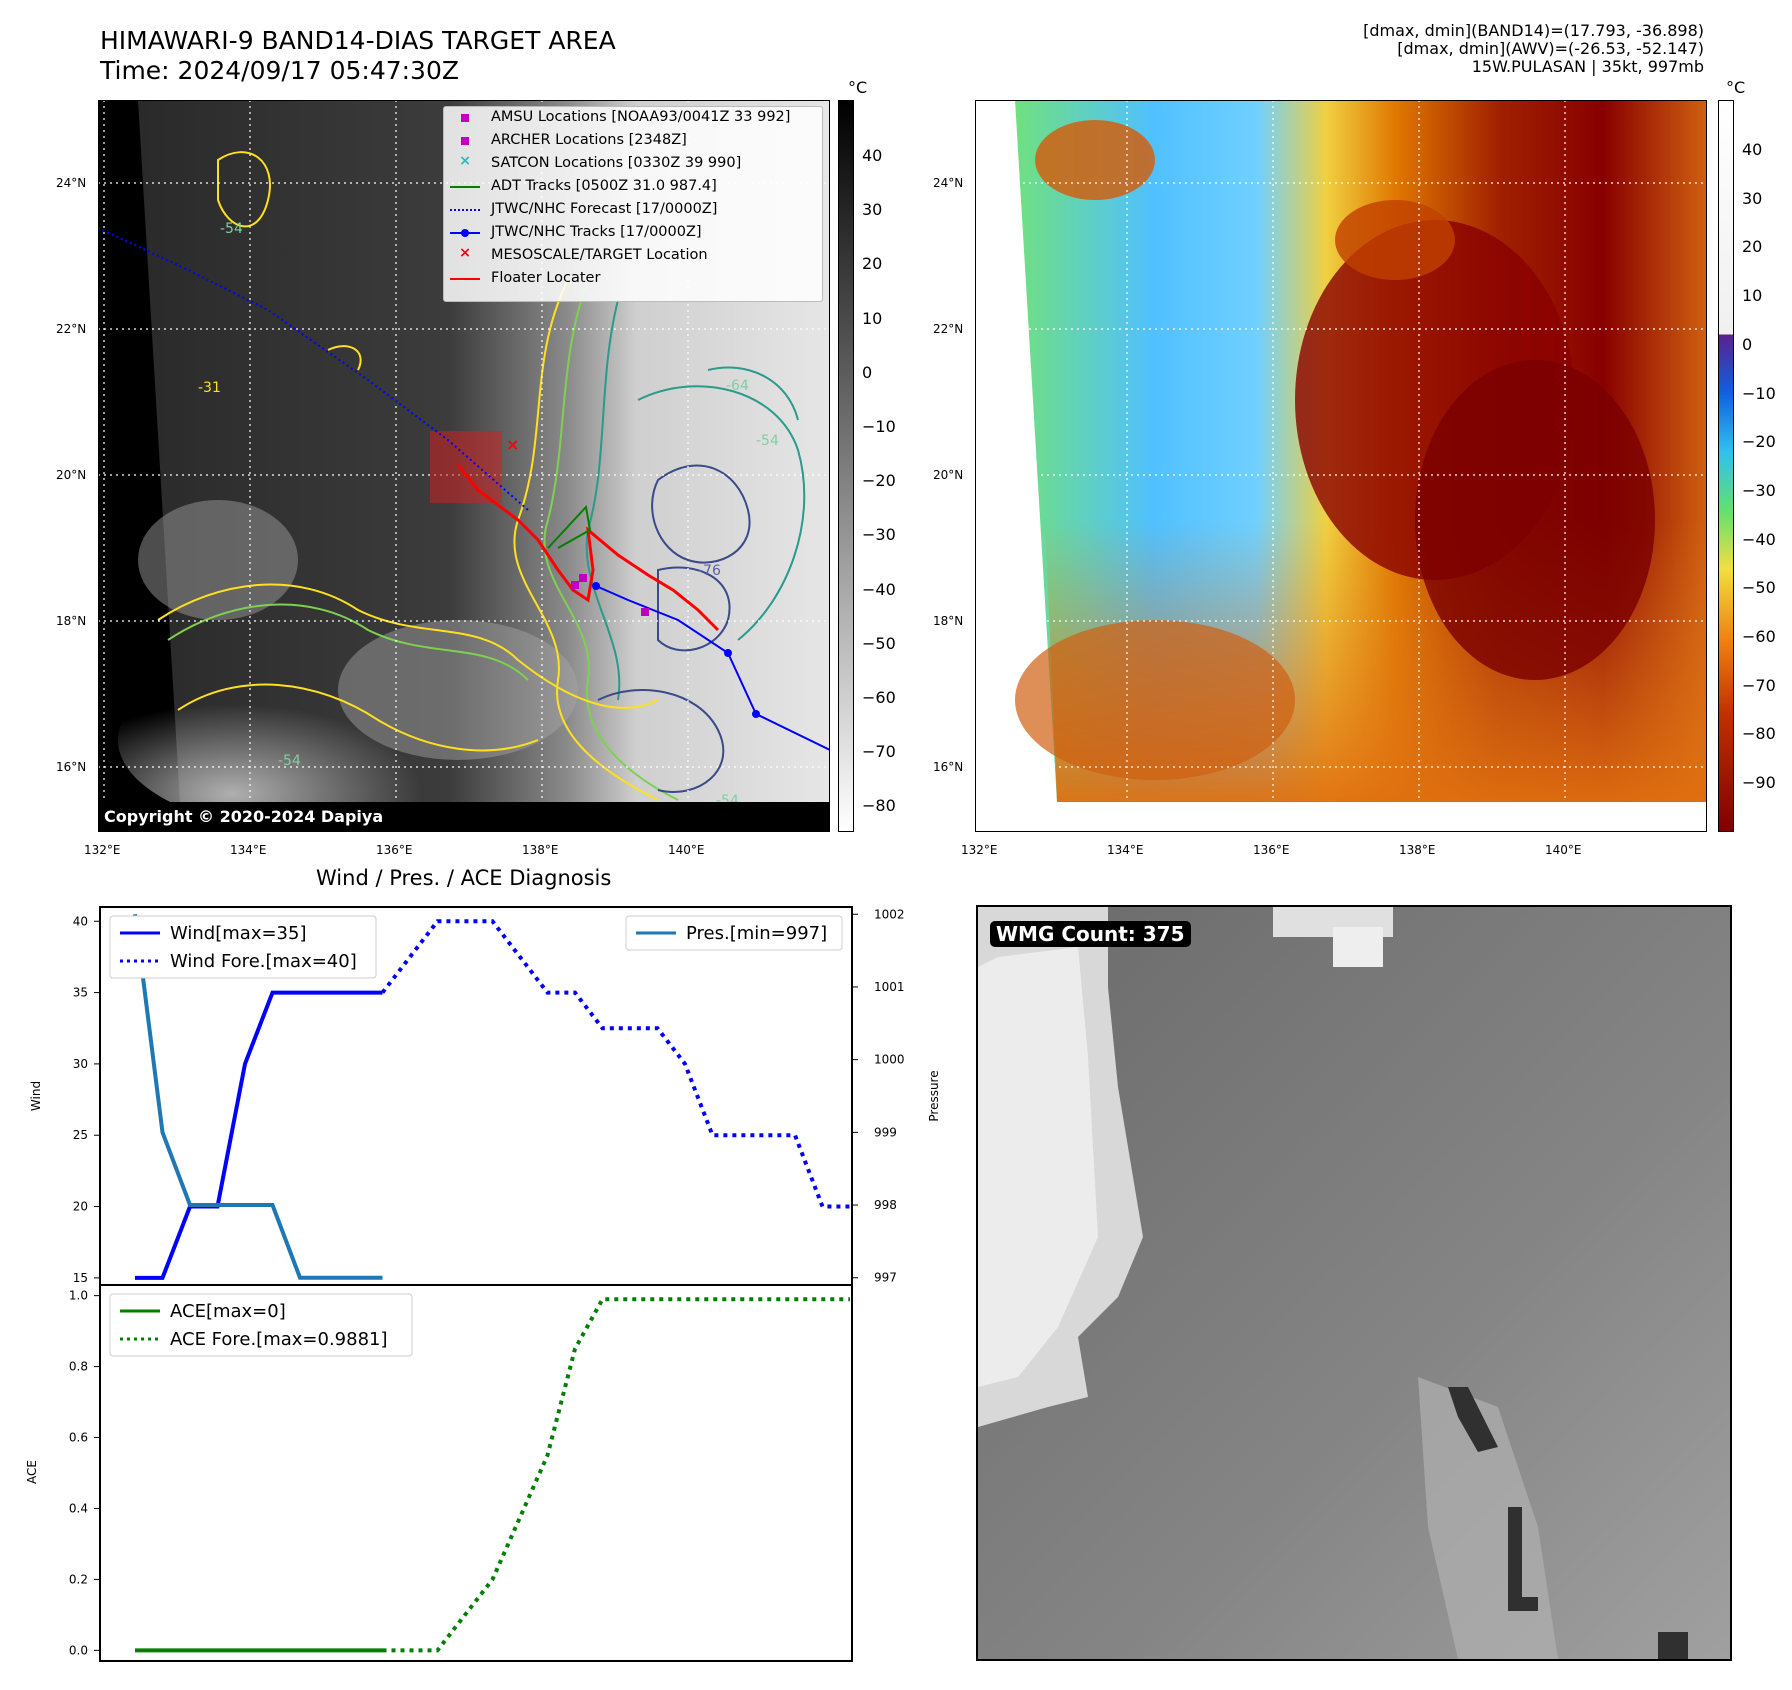 This screenshot has height=1690, width=1792. I want to click on wind-tick-label: 35, so click(80, 993).